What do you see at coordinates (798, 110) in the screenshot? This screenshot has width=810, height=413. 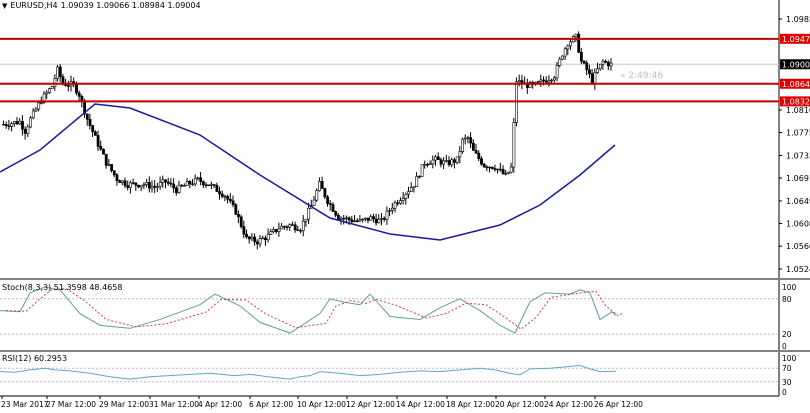 I see `price-tick-label: 1.08165` at bounding box center [798, 110].